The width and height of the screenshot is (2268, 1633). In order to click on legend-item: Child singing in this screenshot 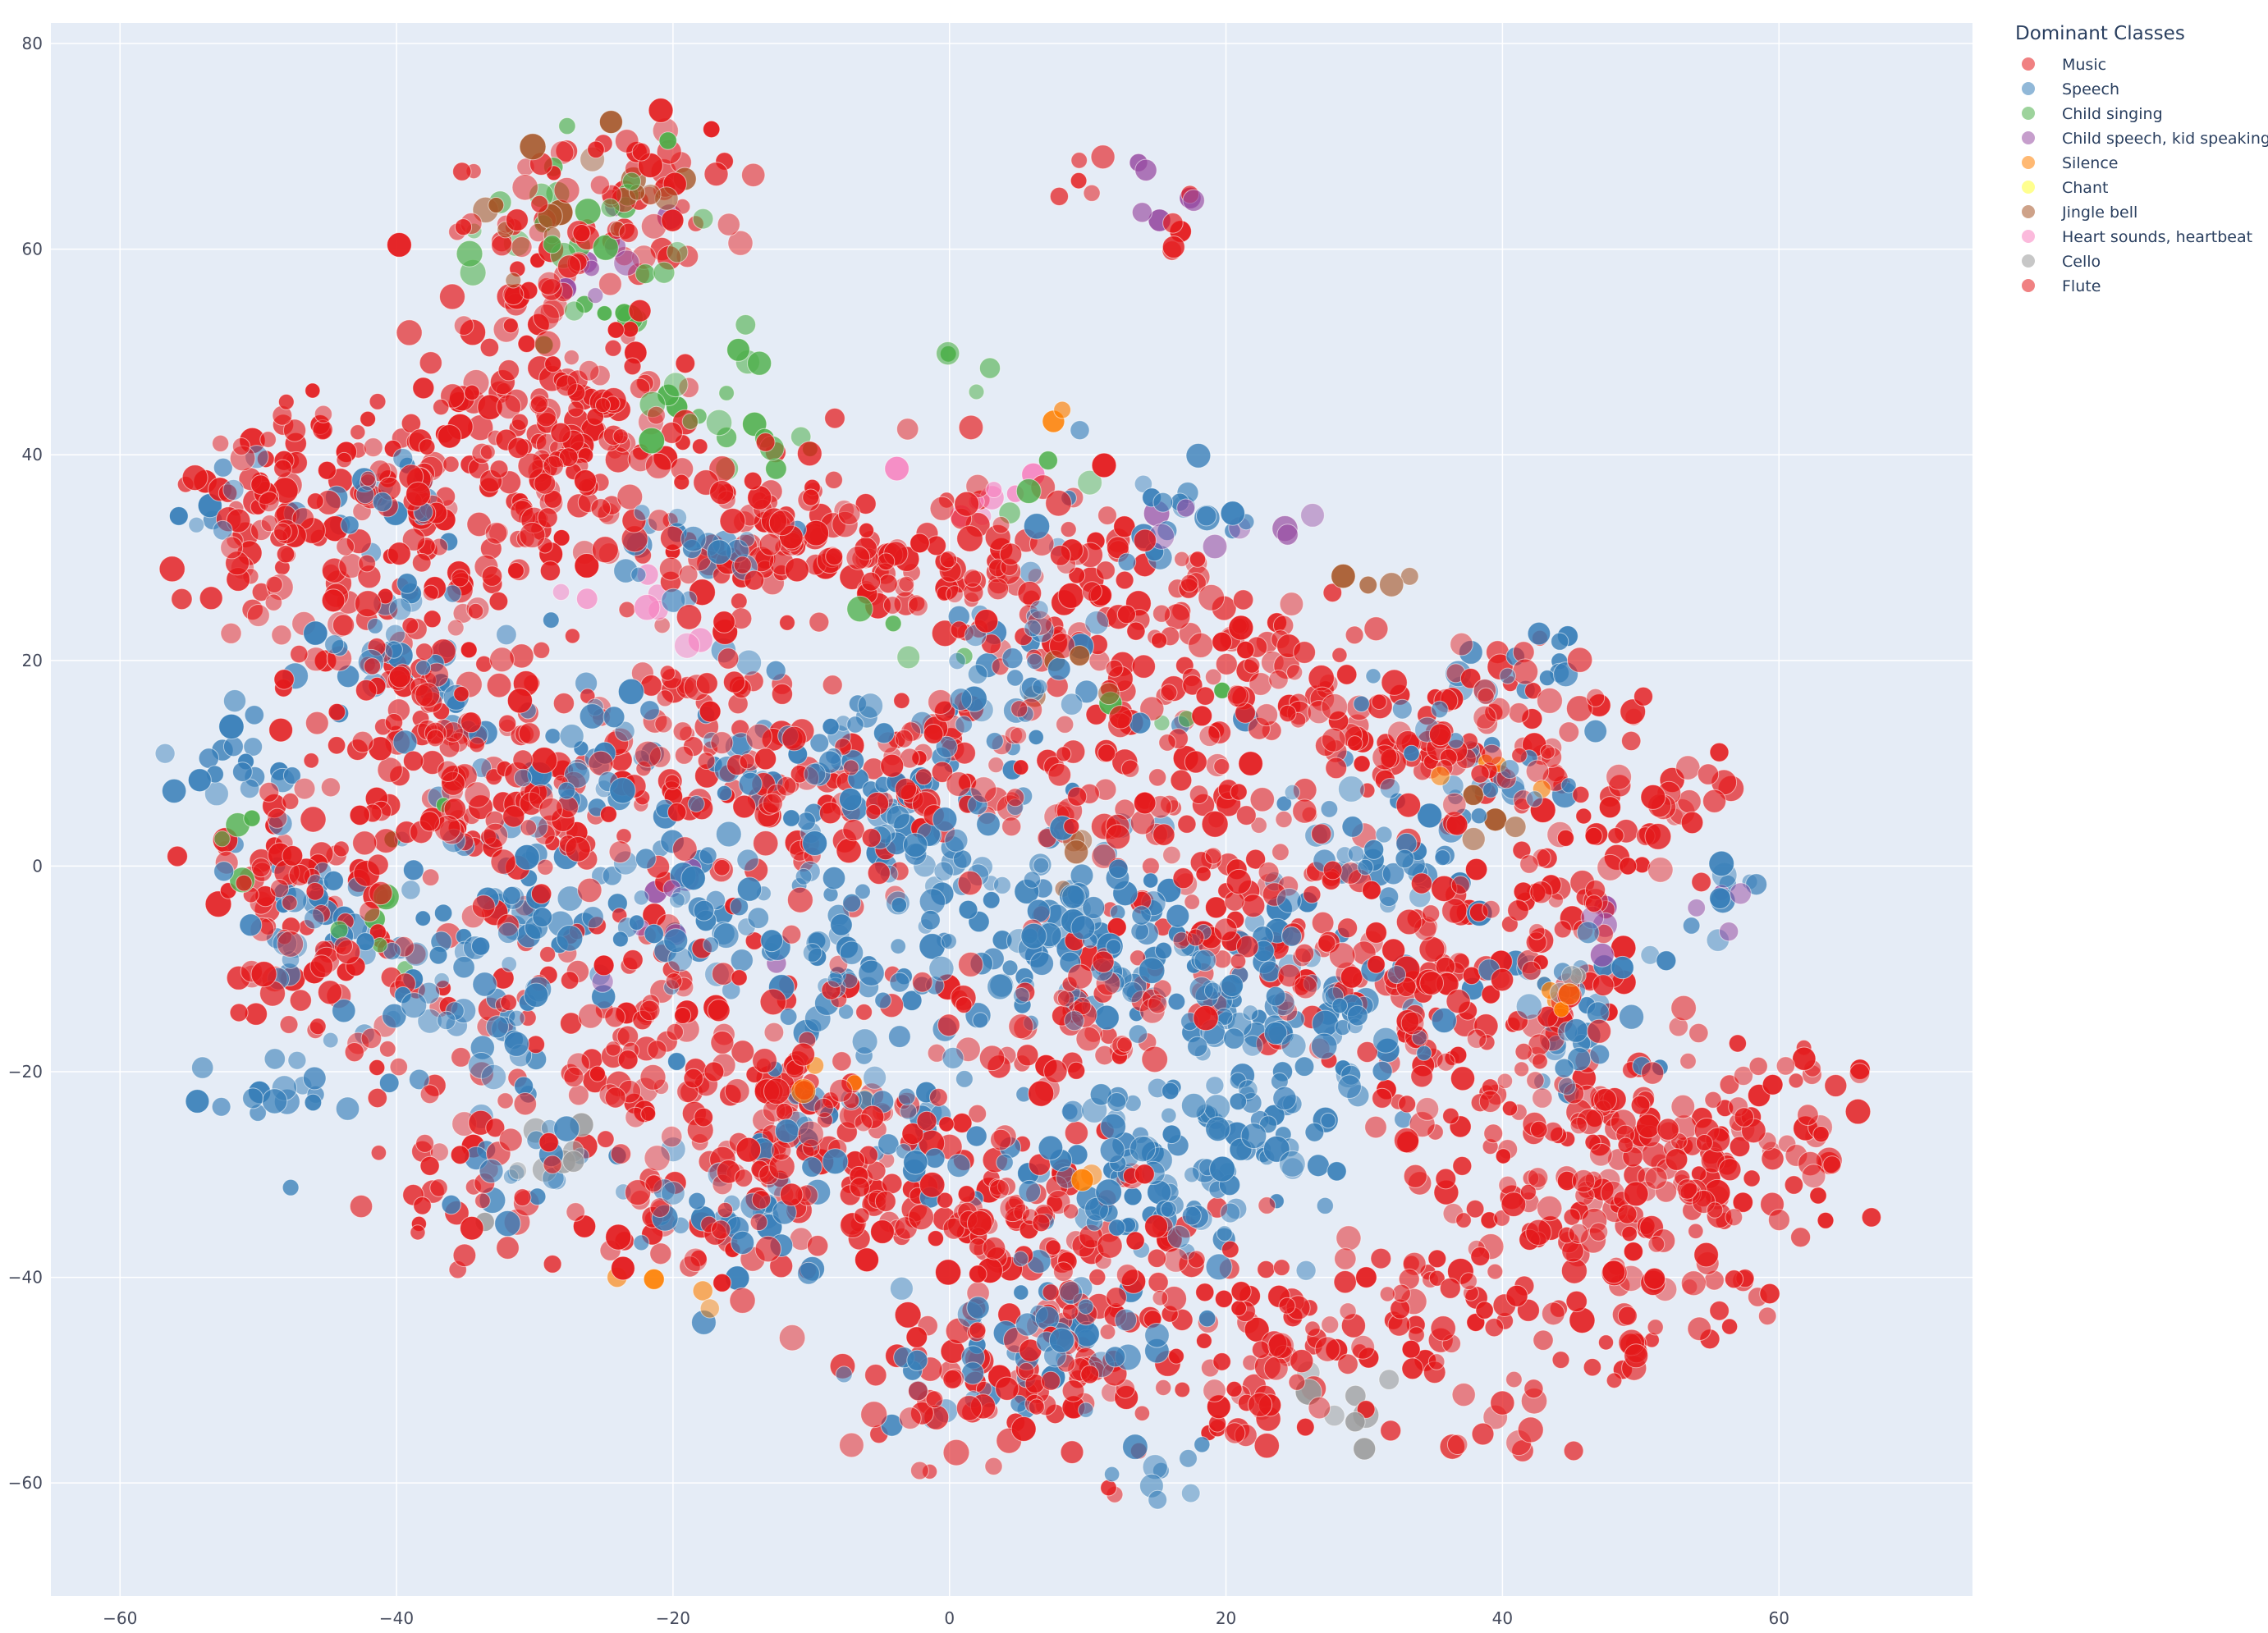, I will do `click(2092, 114)`.